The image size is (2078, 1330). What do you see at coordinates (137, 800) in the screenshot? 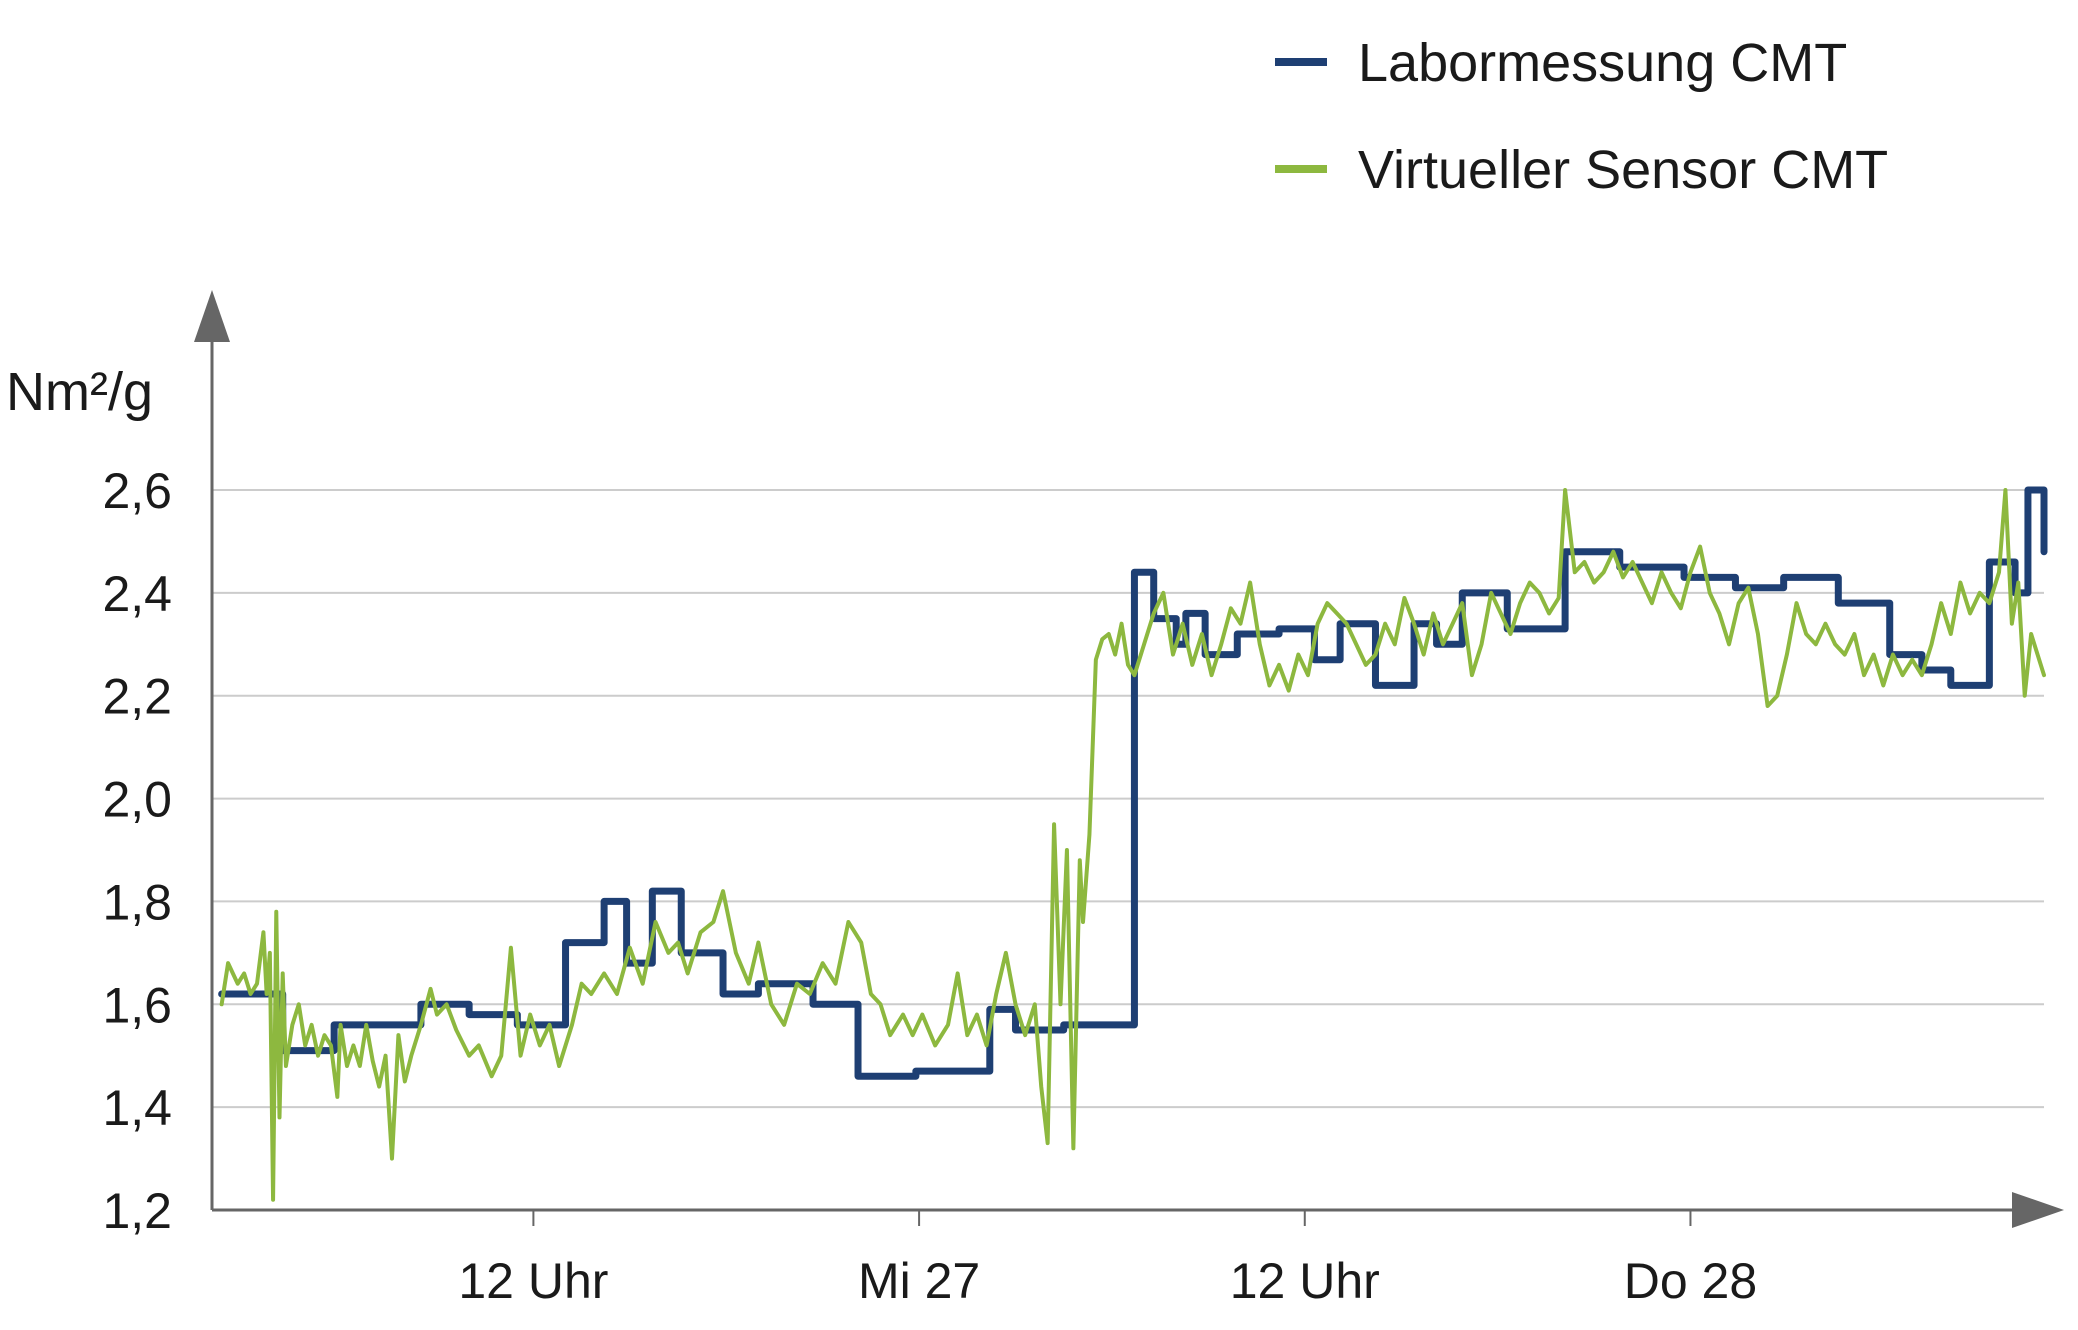
I see `y-tick-label: 2,0` at bounding box center [137, 800].